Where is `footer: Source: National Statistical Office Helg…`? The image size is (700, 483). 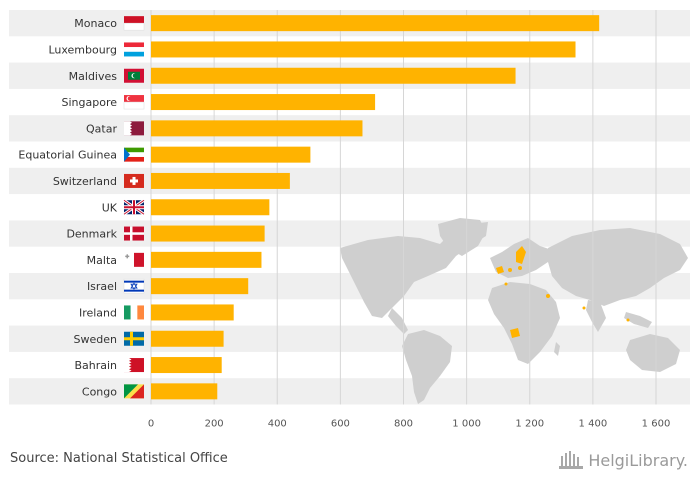 footer: Source: National Statistical Office Helg… is located at coordinates (350, 461).